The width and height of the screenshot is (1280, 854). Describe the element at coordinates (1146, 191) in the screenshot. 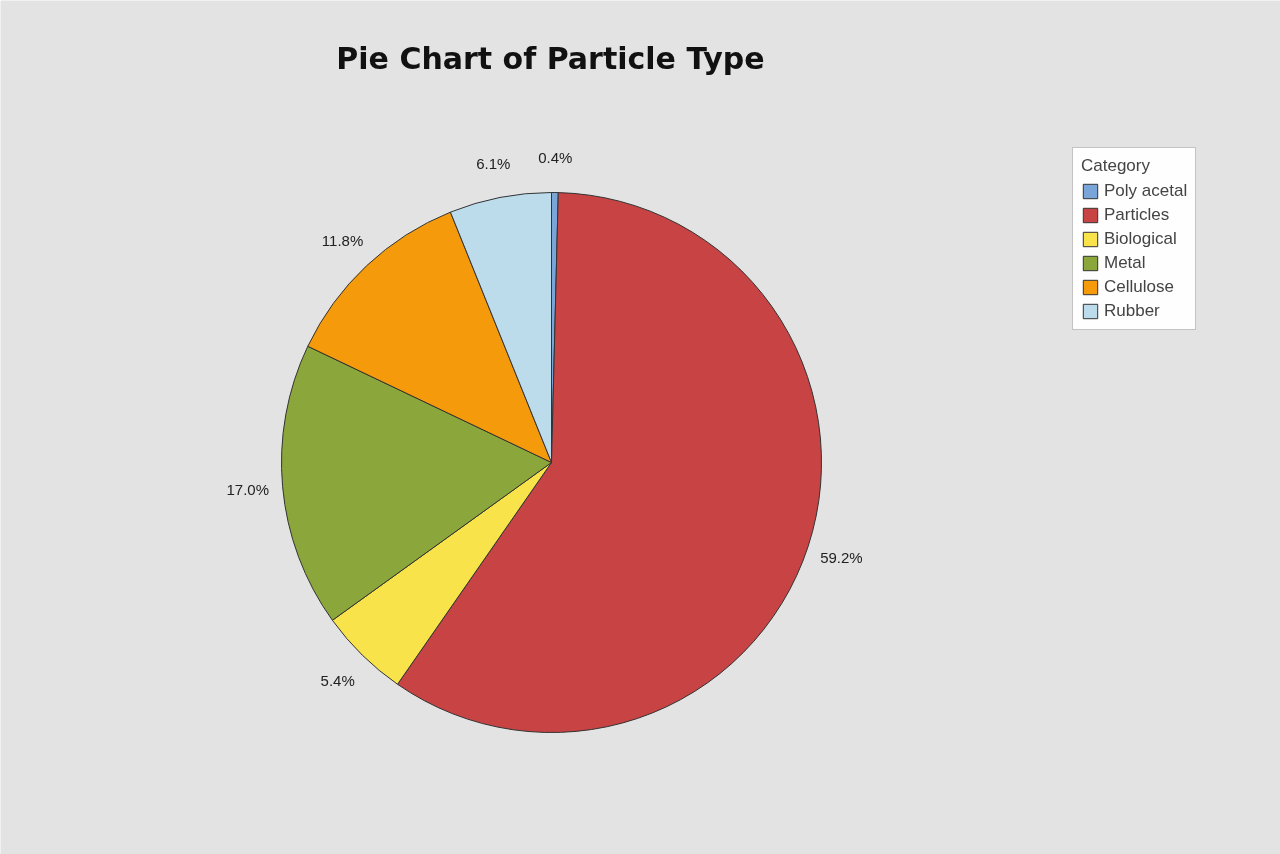

I see `legend-label: Poly acetal` at that location.